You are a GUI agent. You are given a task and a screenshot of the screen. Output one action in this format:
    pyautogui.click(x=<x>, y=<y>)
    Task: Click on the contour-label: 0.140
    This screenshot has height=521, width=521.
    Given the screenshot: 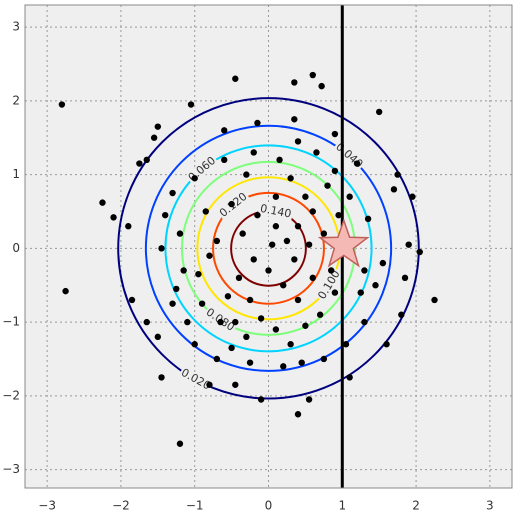 What is the action you would take?
    pyautogui.click(x=275, y=211)
    